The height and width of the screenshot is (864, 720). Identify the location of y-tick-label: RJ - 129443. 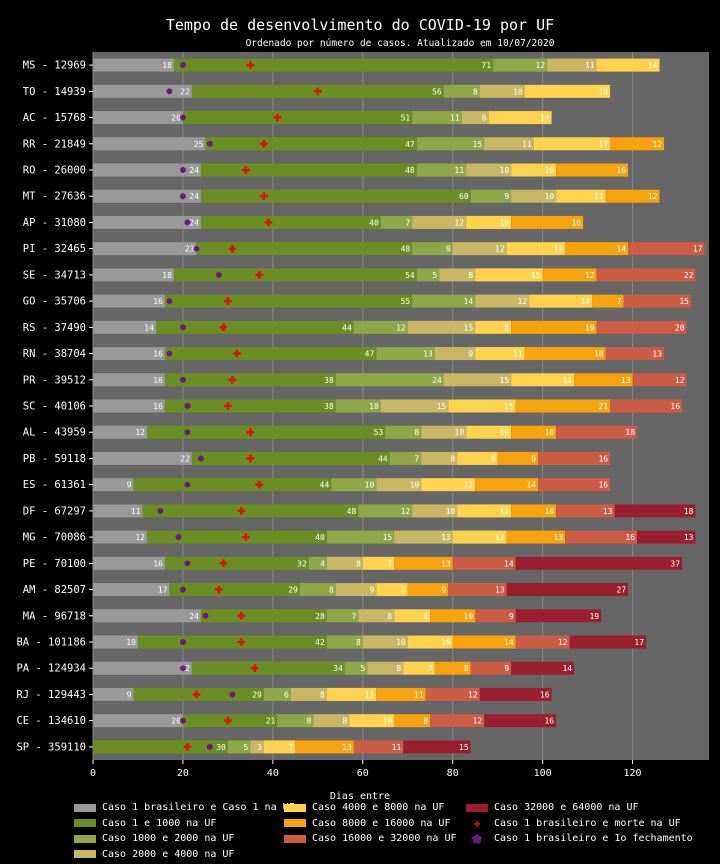
(51, 695).